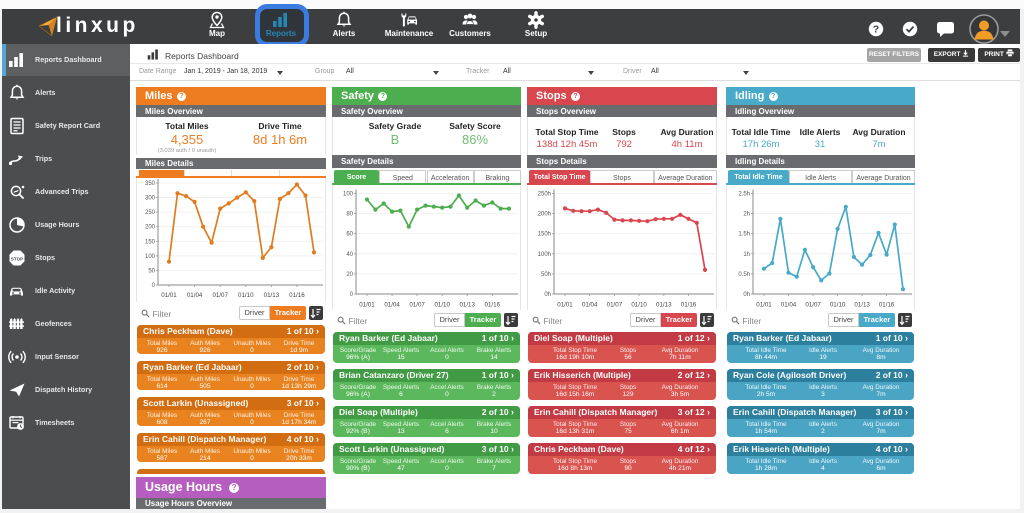 The height and width of the screenshot is (513, 1024). I want to click on svg-text: 350, so click(150, 184).